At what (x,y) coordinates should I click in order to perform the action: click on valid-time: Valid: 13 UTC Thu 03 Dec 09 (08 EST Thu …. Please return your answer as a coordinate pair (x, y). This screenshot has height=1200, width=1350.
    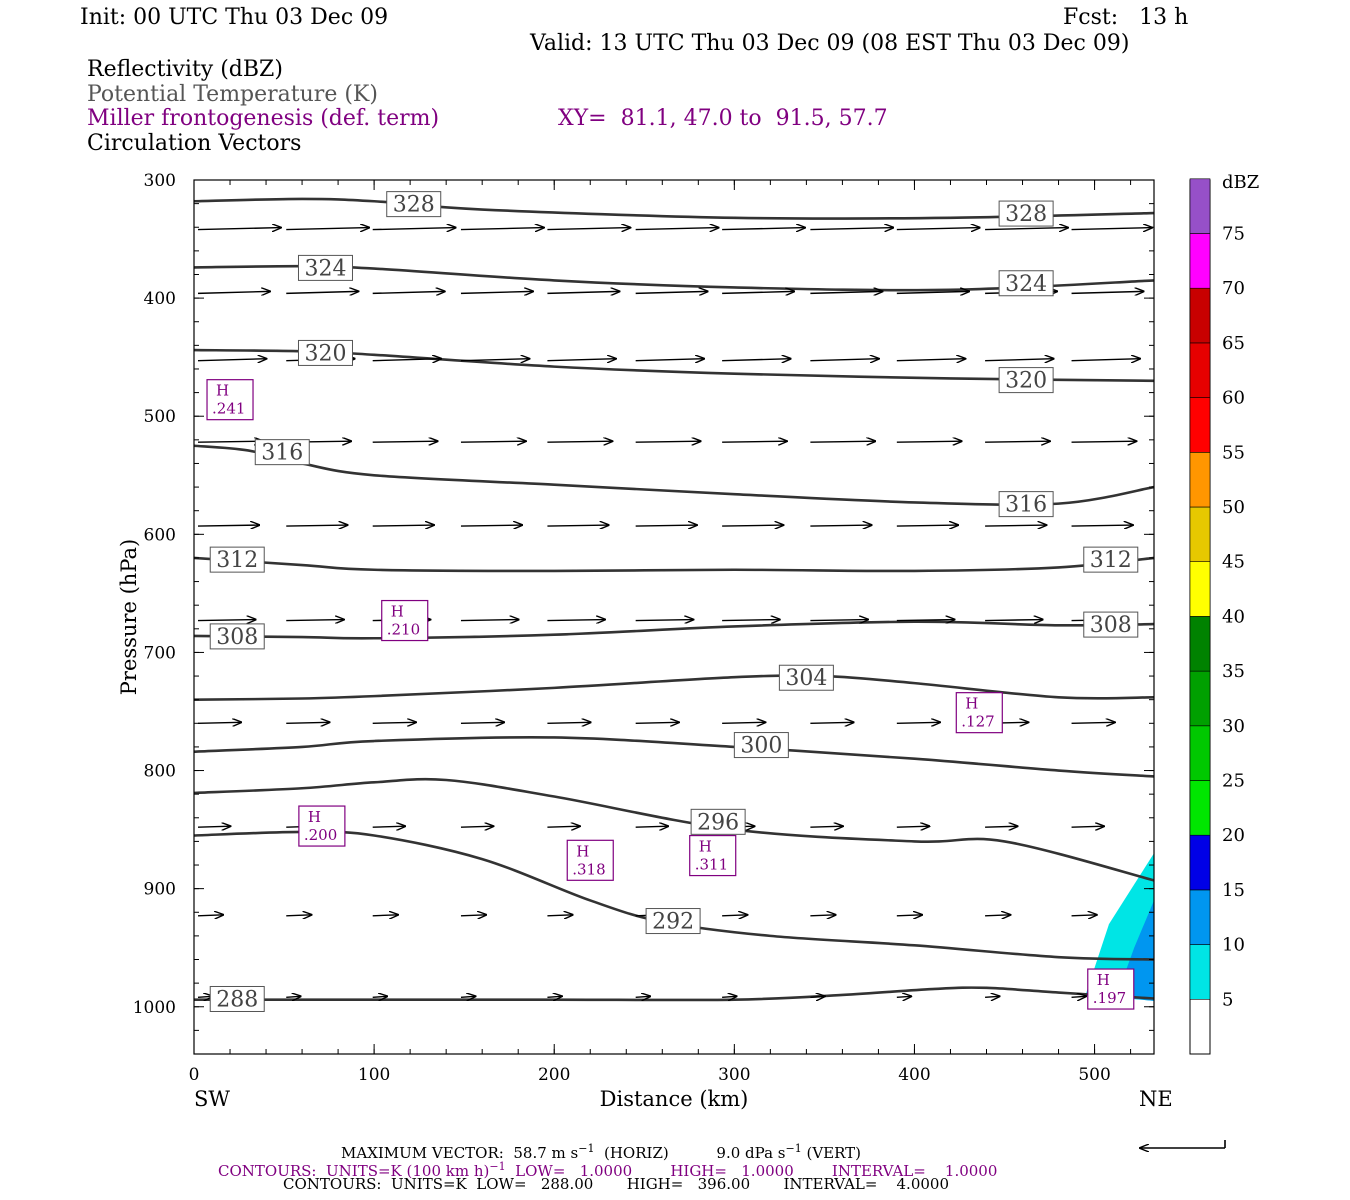
    Looking at the image, I should click on (830, 43).